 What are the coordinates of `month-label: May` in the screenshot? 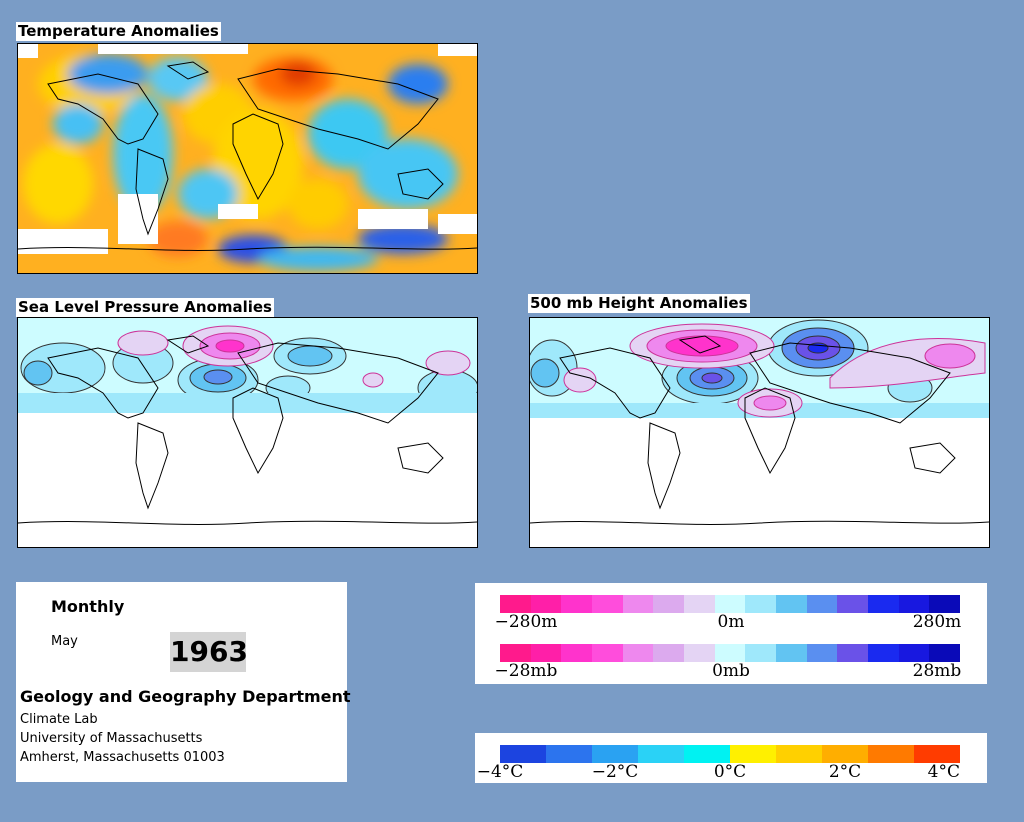 It's located at (64, 641).